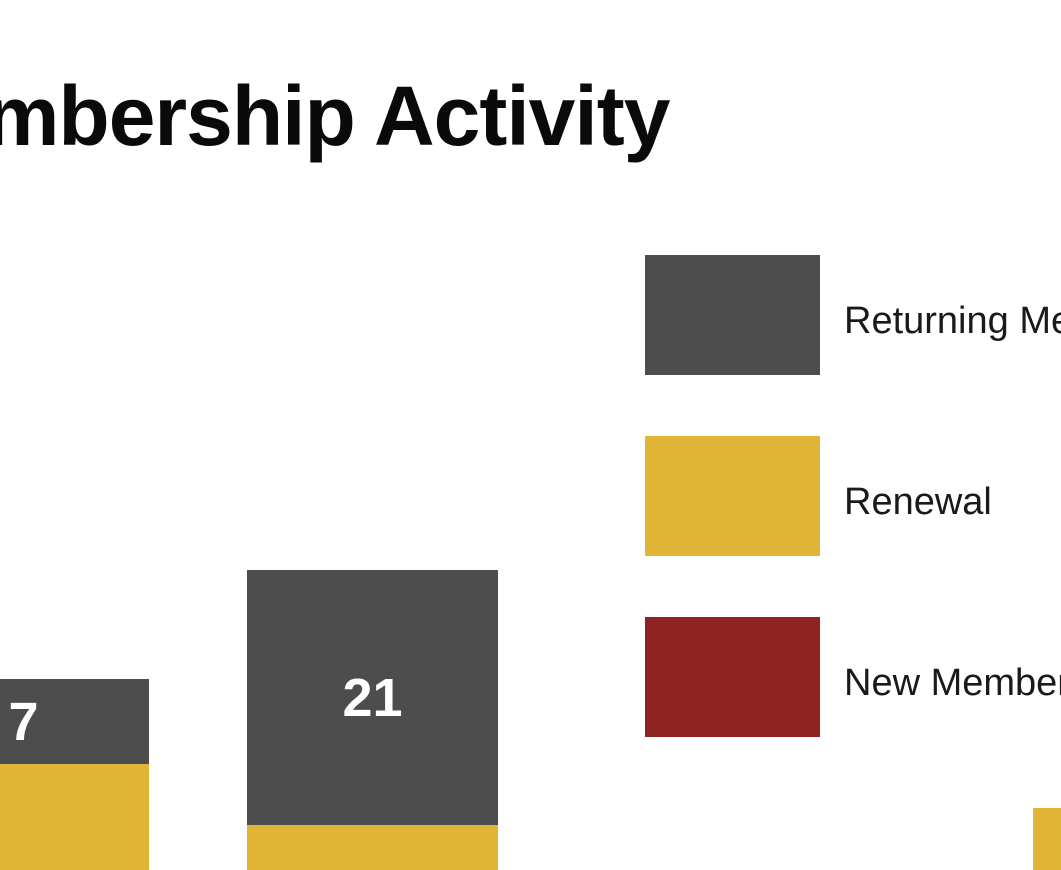 The image size is (1061, 870). I want to click on legend-swatch-renewal, so click(732, 496).